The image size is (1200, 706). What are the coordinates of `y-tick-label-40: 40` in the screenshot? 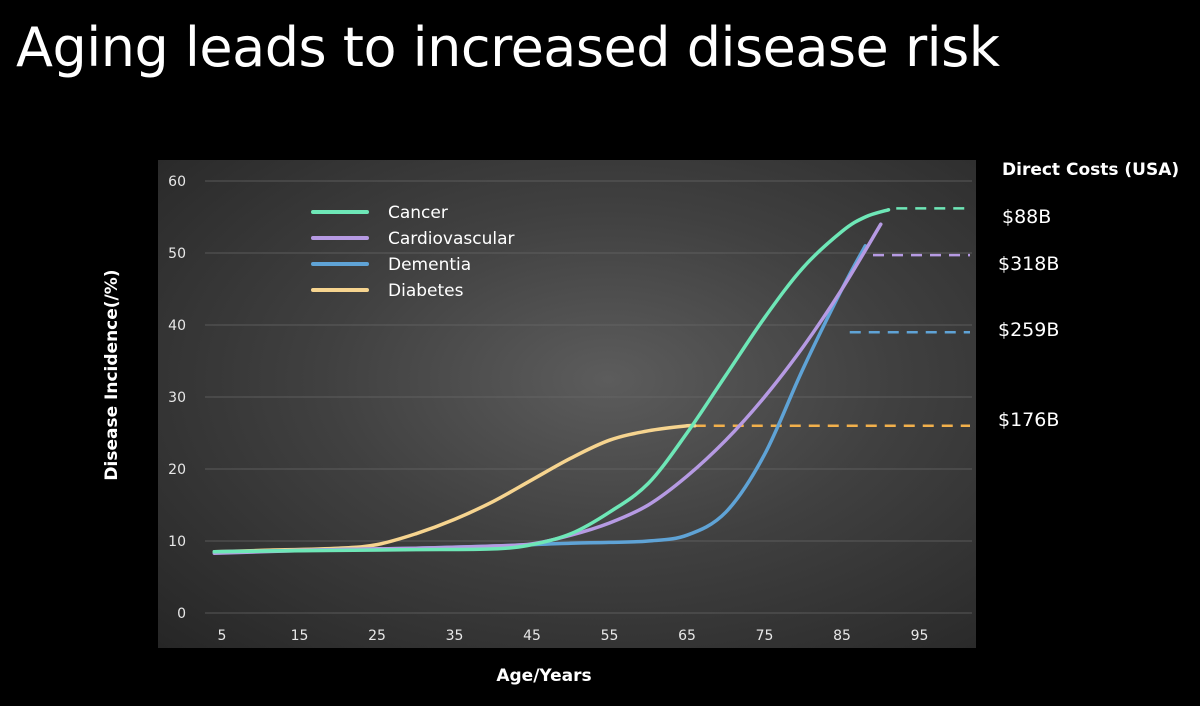 It's located at (177, 326).